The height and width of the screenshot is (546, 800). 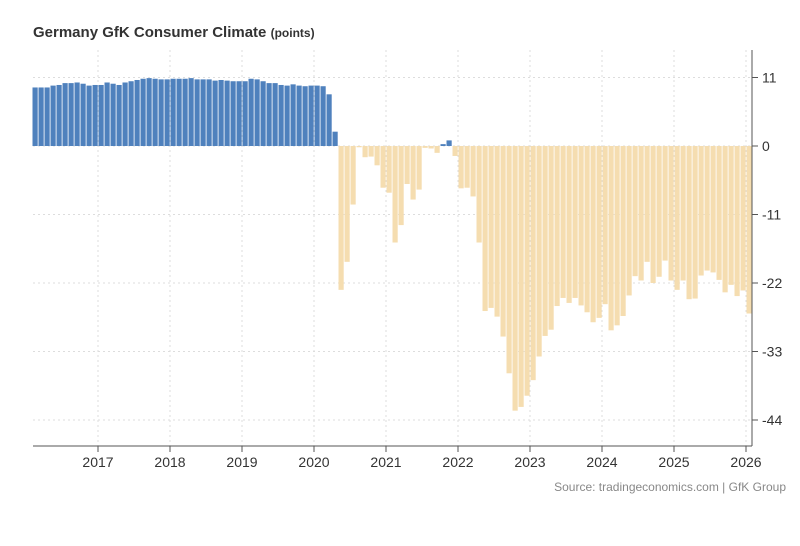 What do you see at coordinates (766, 146) in the screenshot?
I see `y-tick-label: 0` at bounding box center [766, 146].